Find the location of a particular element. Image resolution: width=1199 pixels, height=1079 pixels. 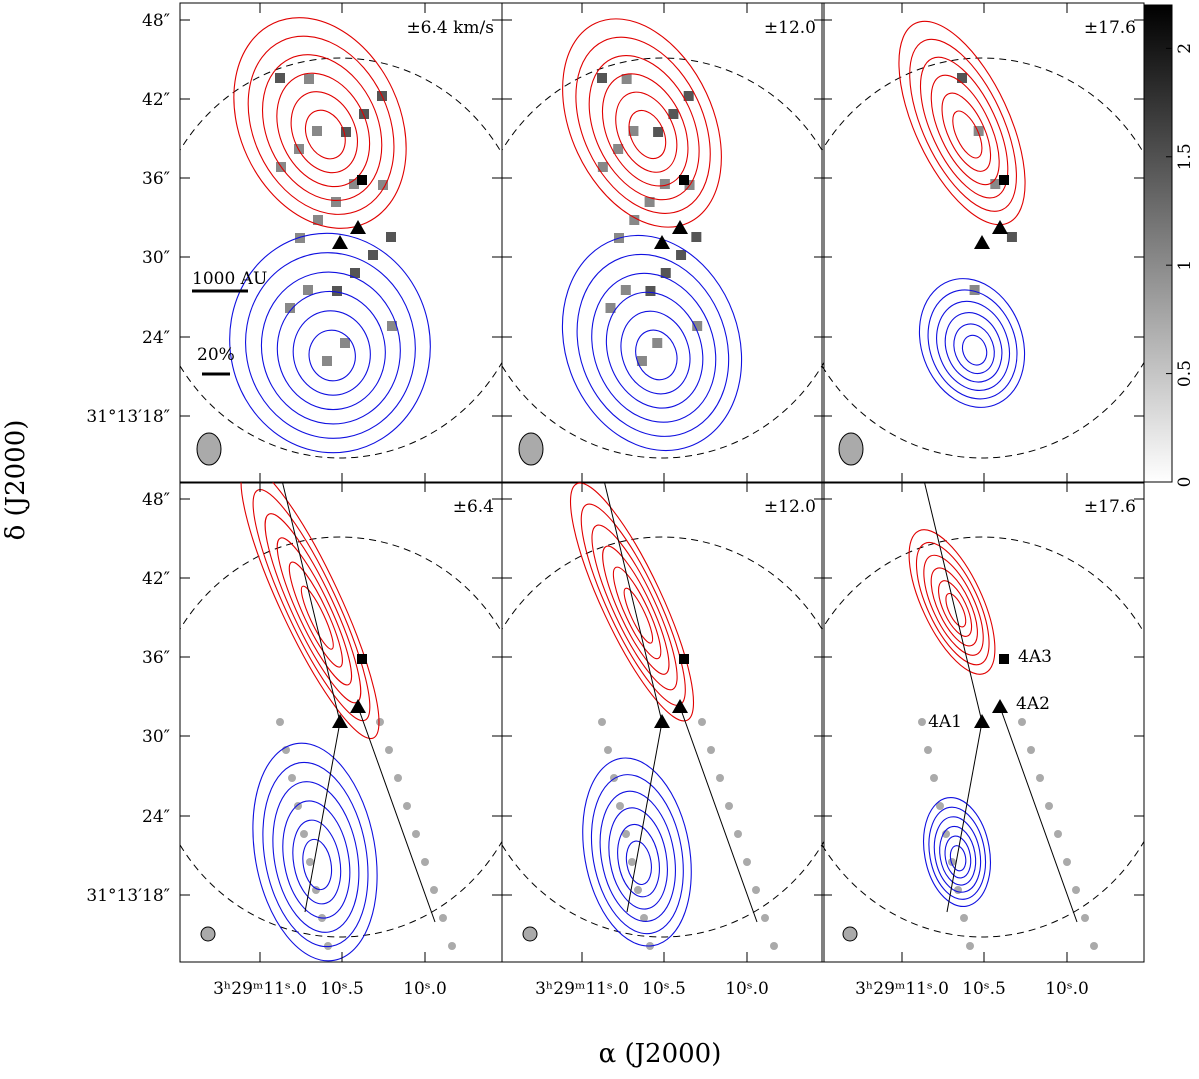

pol-scale-label: 20% is located at coordinates (216, 355).